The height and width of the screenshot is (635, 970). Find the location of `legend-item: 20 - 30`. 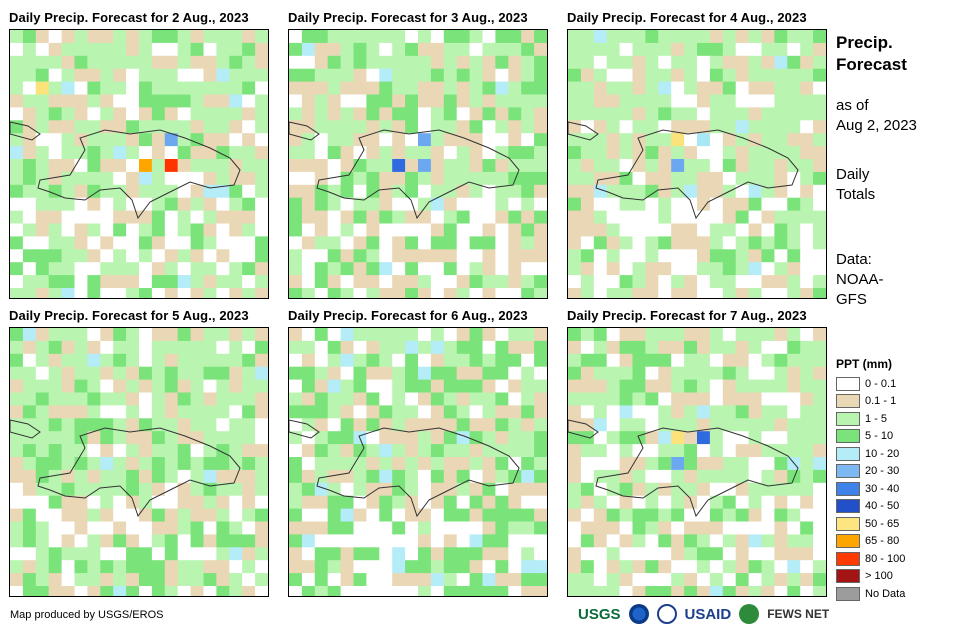

legend-item: 20 - 30 is located at coordinates (870, 472).